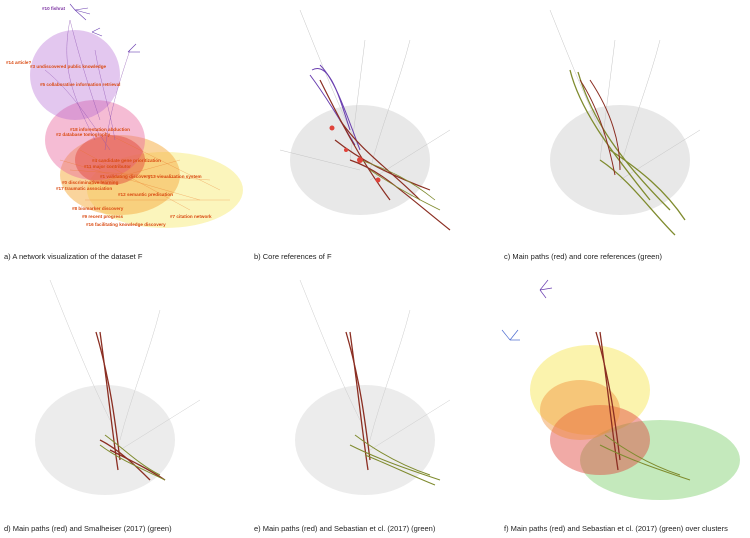 This screenshot has height=538, width=750. What do you see at coordinates (83, 134) in the screenshot?
I see `cluster-label: #2 database tomography` at bounding box center [83, 134].